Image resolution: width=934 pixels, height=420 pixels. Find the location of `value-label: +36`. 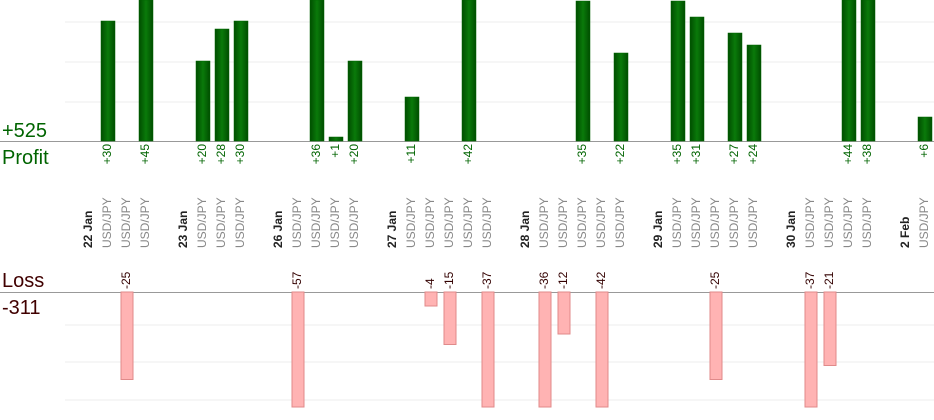

value-label: +36 is located at coordinates (316, 154).